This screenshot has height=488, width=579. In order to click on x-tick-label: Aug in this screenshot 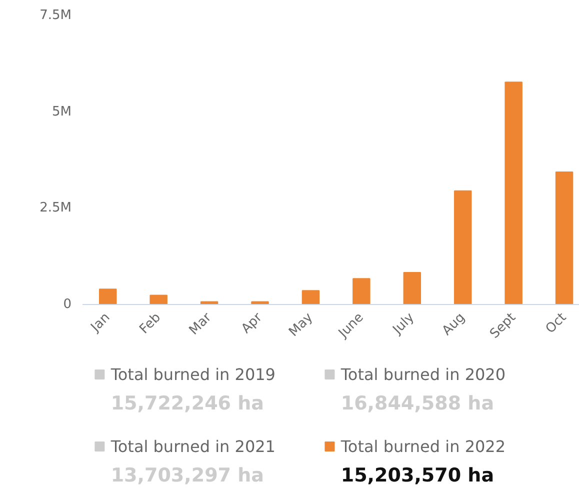, I will do `click(454, 324)`.